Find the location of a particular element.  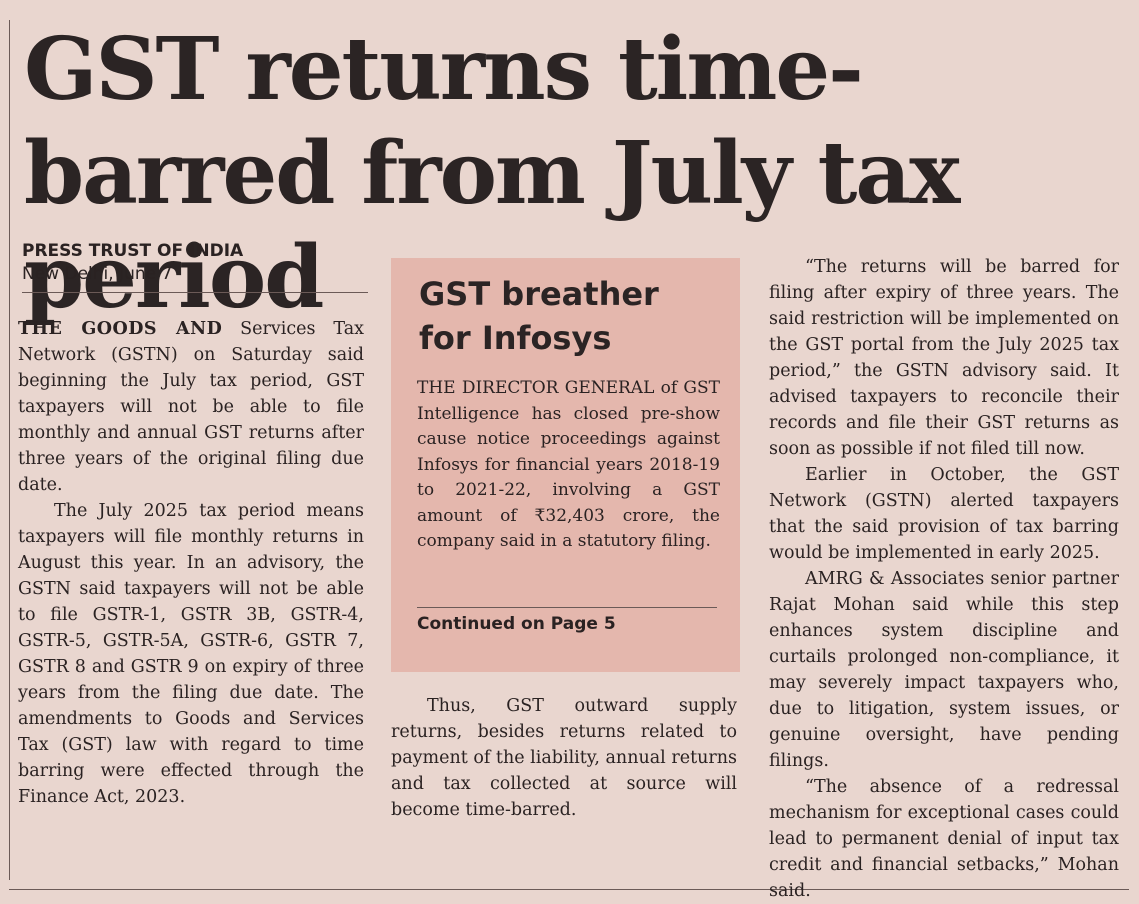

continued-link: Continued on Page 5 is located at coordinates (516, 624).